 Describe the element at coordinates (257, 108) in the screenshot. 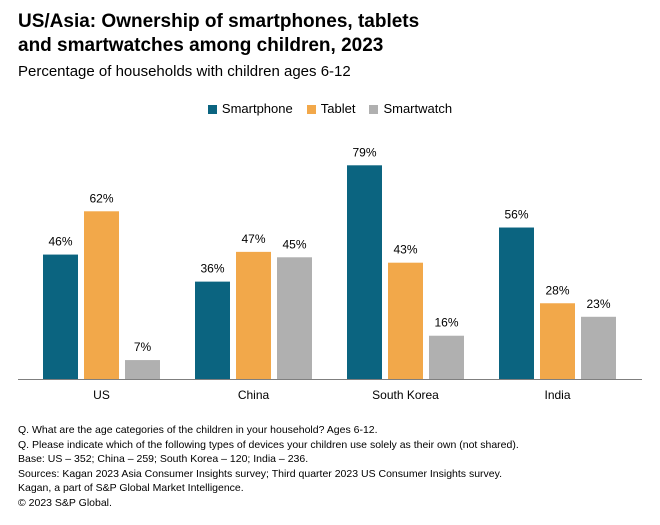

I see `legend-label-smartphone: Smartphone` at that location.